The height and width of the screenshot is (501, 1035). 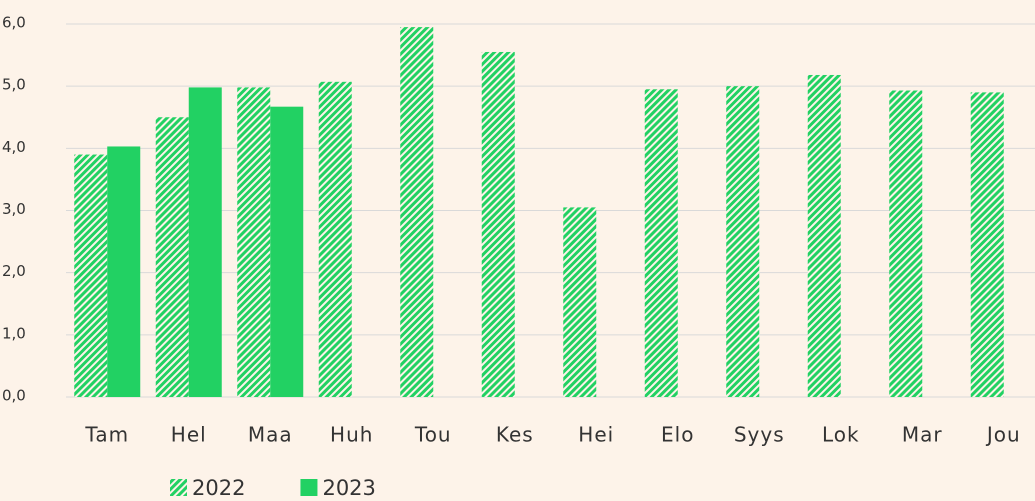 I want to click on y-tick-label: 6,0, so click(x=14, y=23).